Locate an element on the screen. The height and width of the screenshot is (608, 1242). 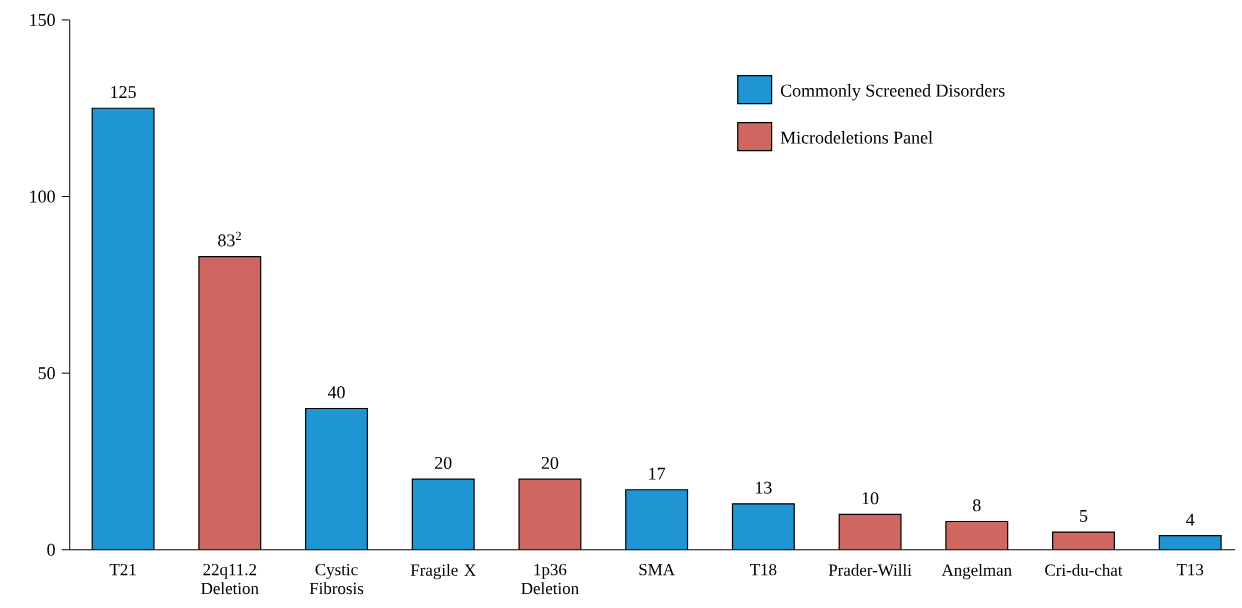
data-label: 10 is located at coordinates (870, 498).